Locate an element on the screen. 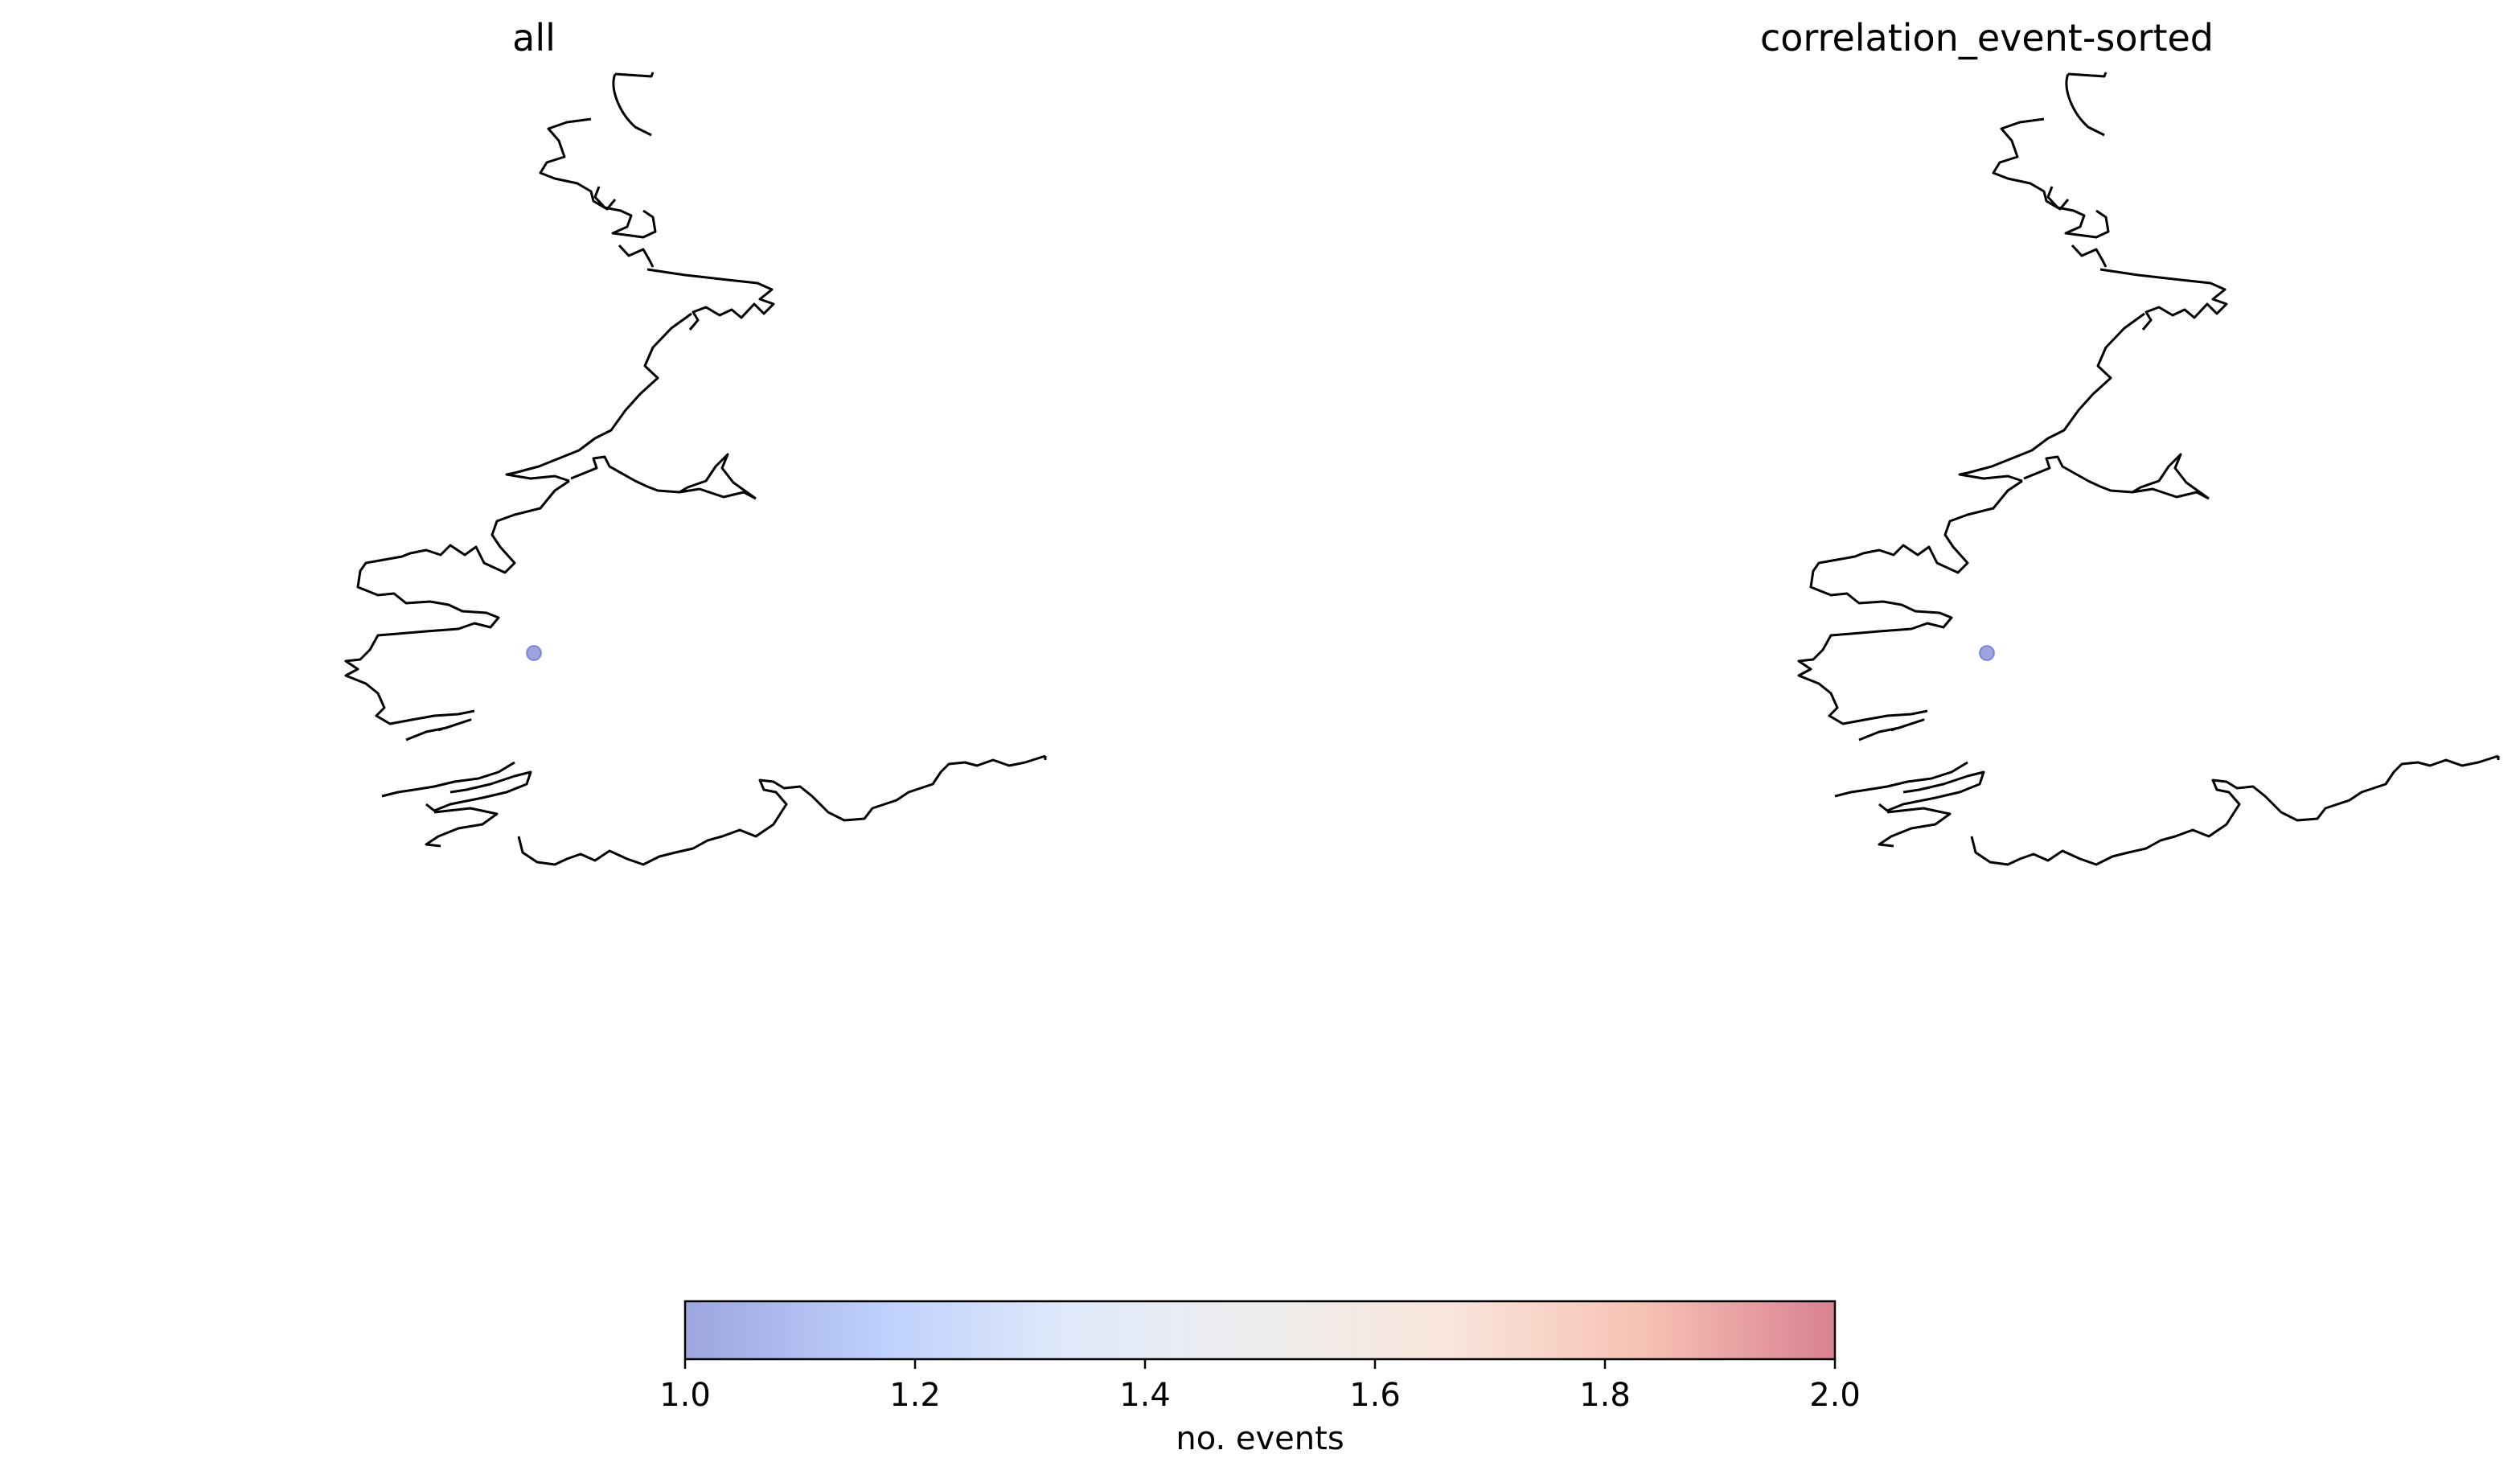 Image resolution: width=2520 pixels, height=1483 pixels. event-marker-right is located at coordinates (1987, 653).